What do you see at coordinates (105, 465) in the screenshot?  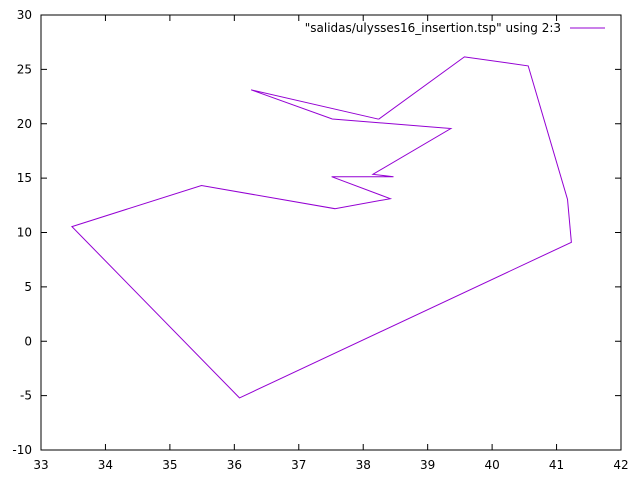 I see `x-tick-label: 34` at bounding box center [105, 465].